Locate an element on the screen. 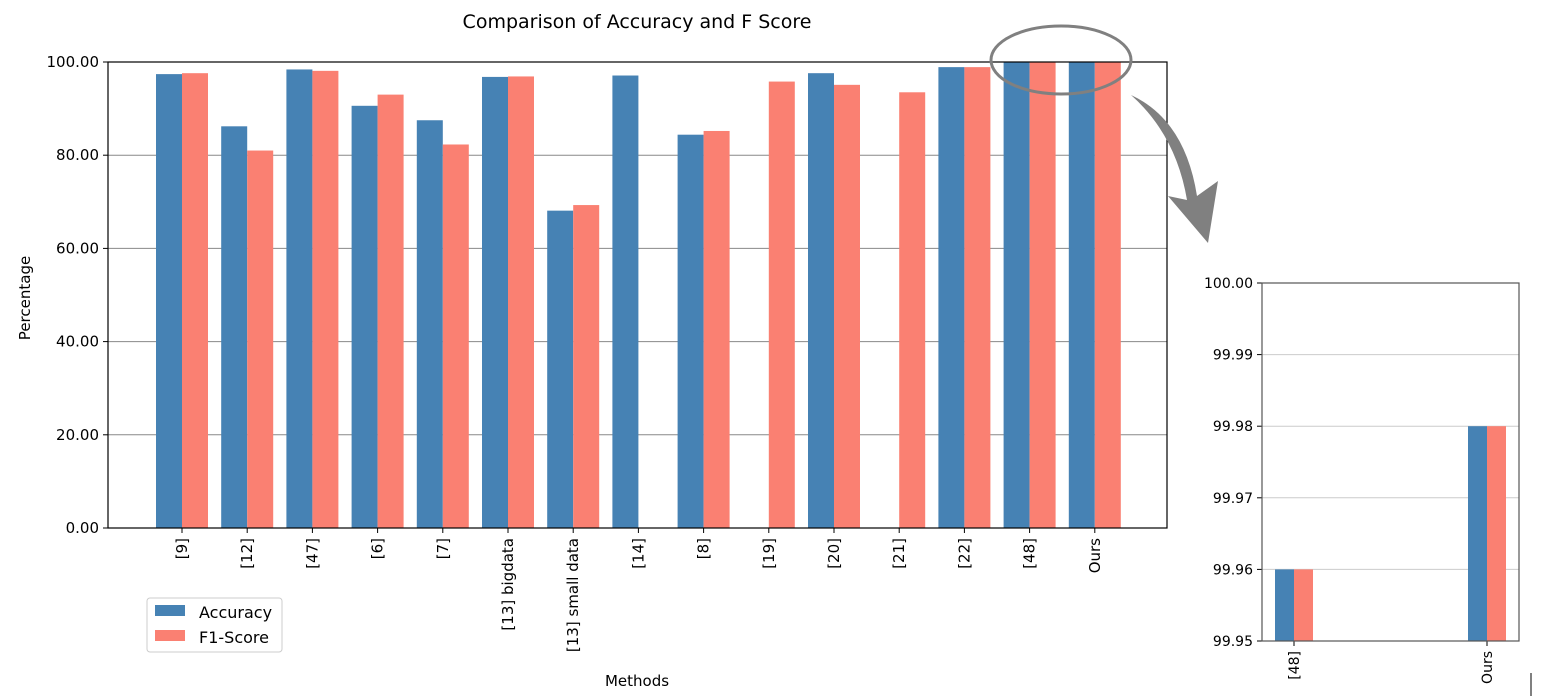 This screenshot has height=696, width=1541. main-x-tick-label: [47] is located at coordinates (312, 553).